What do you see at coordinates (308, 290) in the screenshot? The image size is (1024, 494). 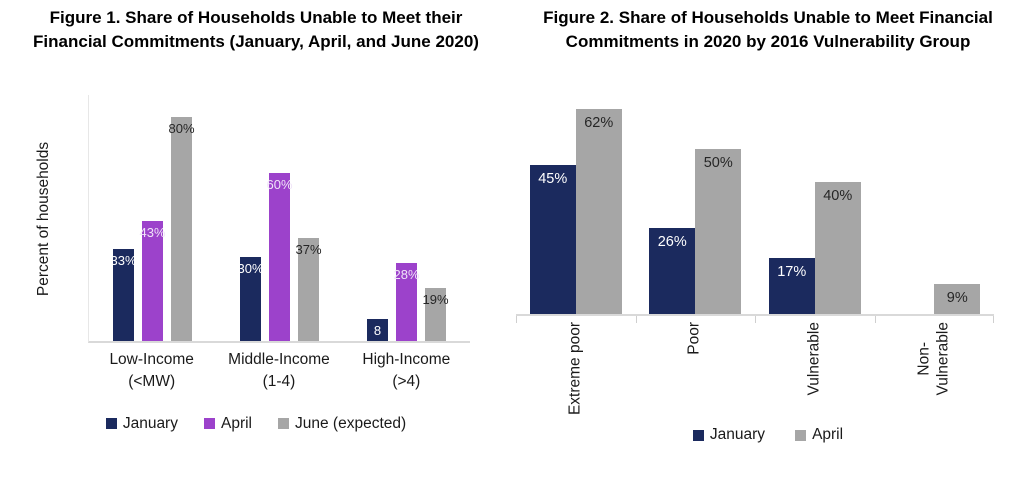 I see `bar-june-expected-middle-income-1-4: 37%` at bounding box center [308, 290].